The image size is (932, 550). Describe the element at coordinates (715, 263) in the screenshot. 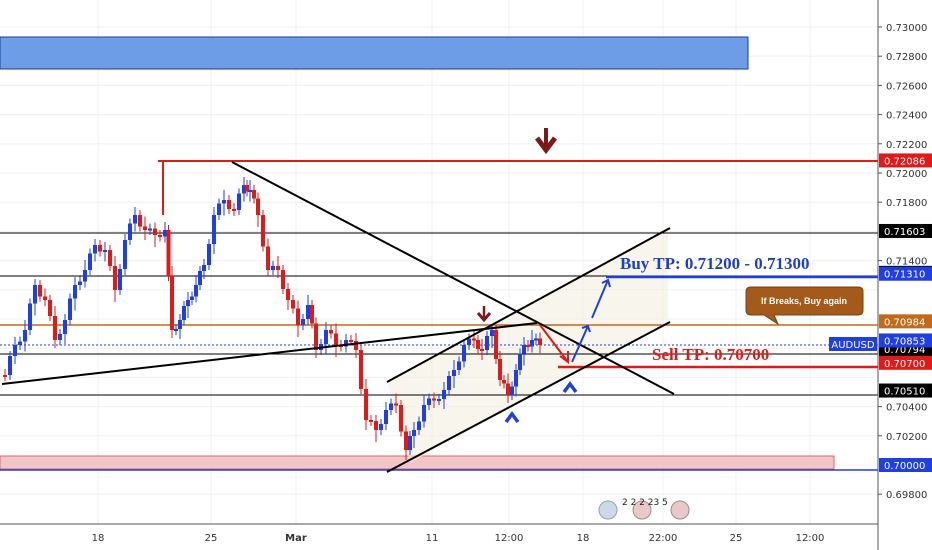

I see `buy-tp-annotation: Buy TP: 0.71200 - 0.71300` at that location.